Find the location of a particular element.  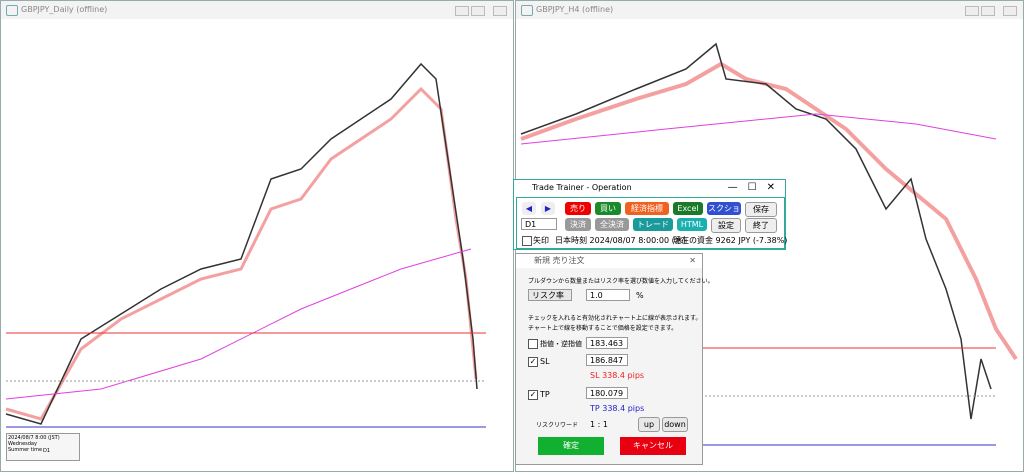

sl-pips: SL 338.4 pips is located at coordinates (617, 375).